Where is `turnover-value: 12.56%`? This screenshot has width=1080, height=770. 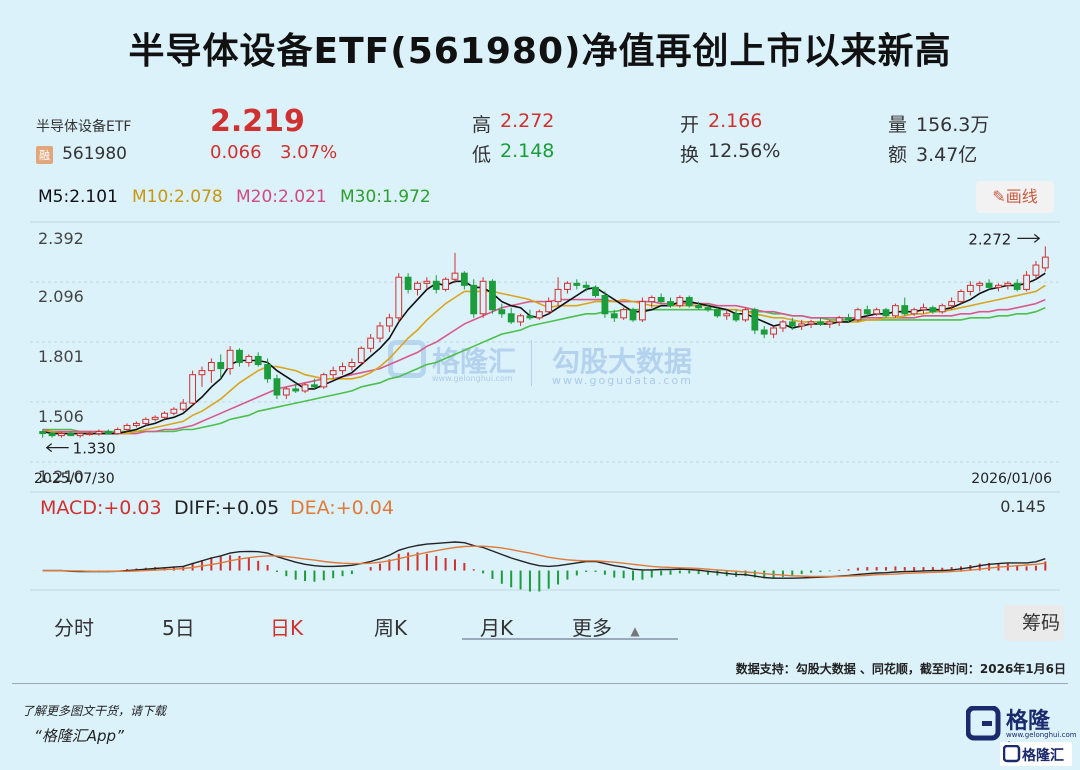
turnover-value: 12.56% is located at coordinates (744, 151).